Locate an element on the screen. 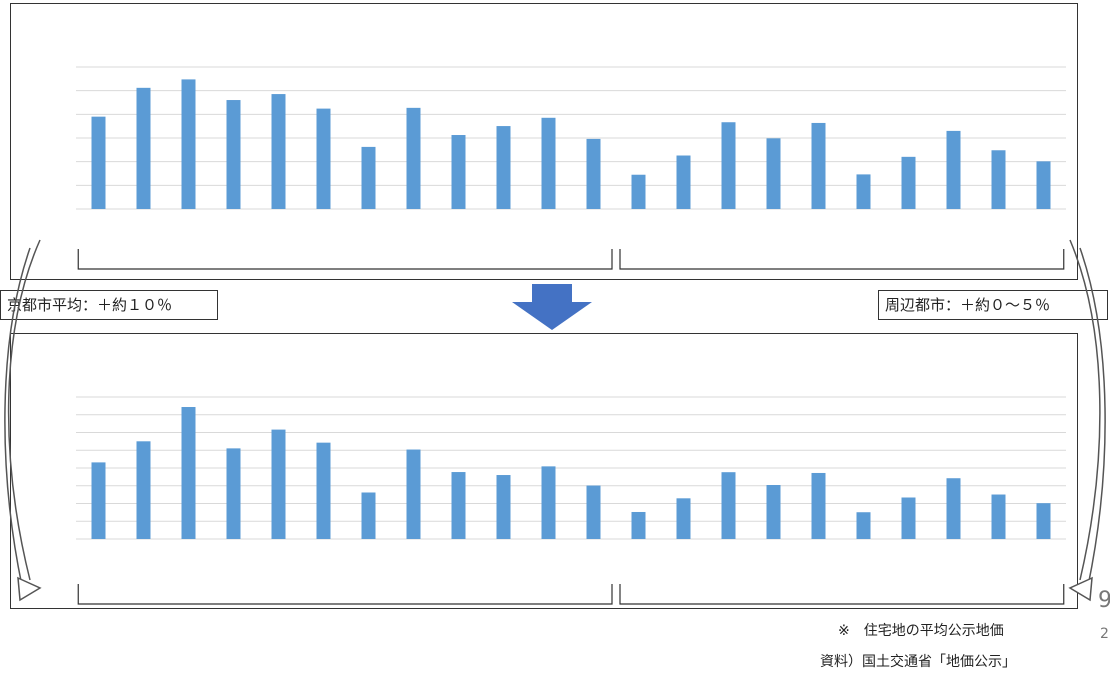  partial-page-glyph: 9 is located at coordinates (1104, 600).